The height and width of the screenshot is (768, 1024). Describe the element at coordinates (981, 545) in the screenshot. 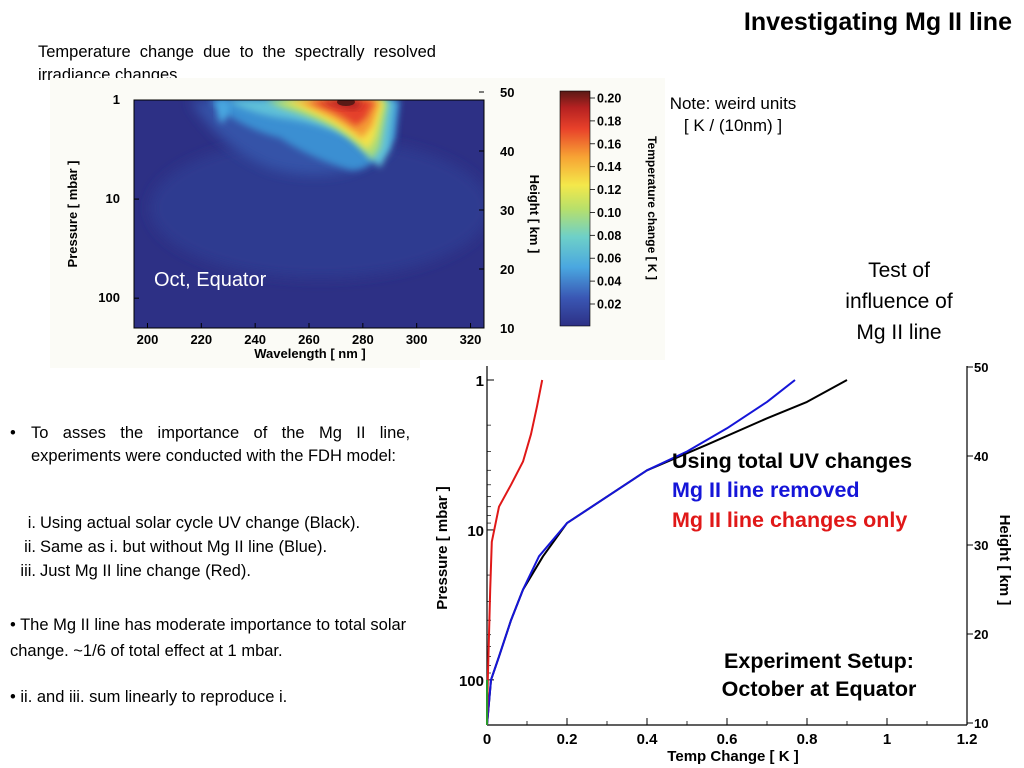

I see `plot2-y2tick-label: 30` at that location.